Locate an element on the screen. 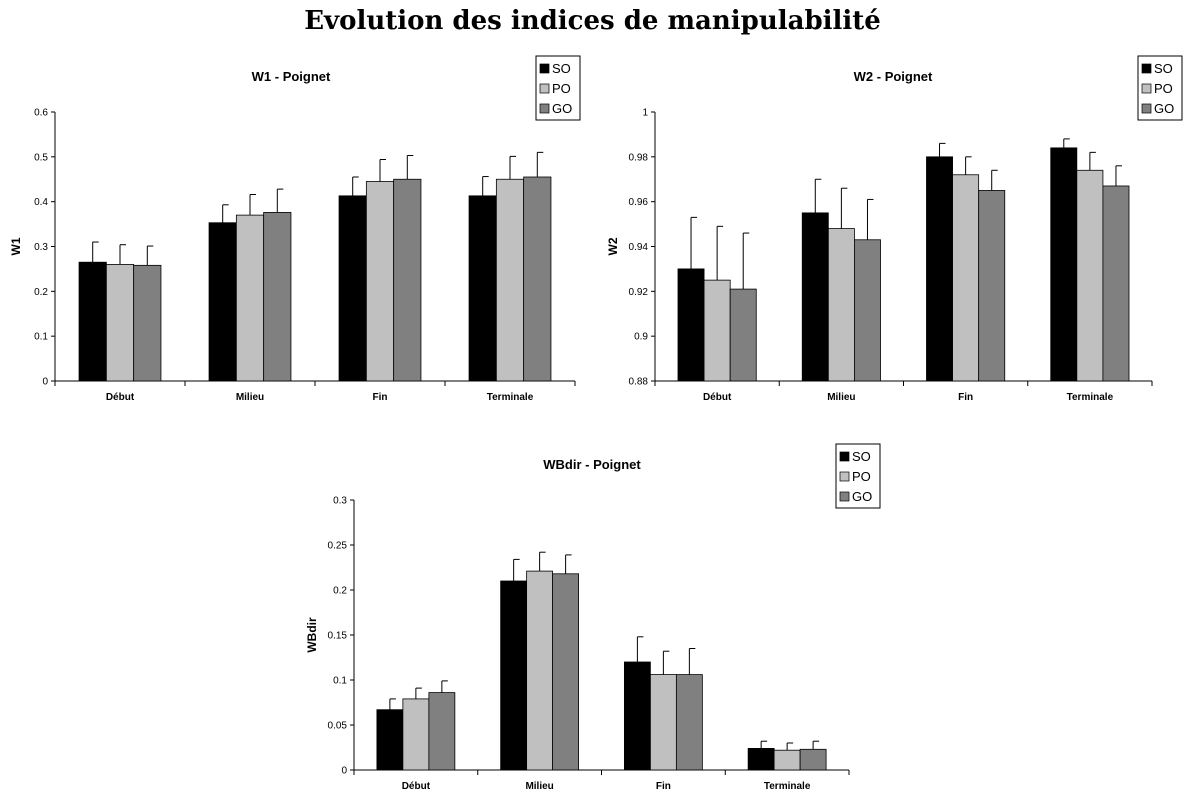 Image resolution: width=1185 pixels, height=794 pixels. y-tick-label: 0.94 is located at coordinates (639, 247).